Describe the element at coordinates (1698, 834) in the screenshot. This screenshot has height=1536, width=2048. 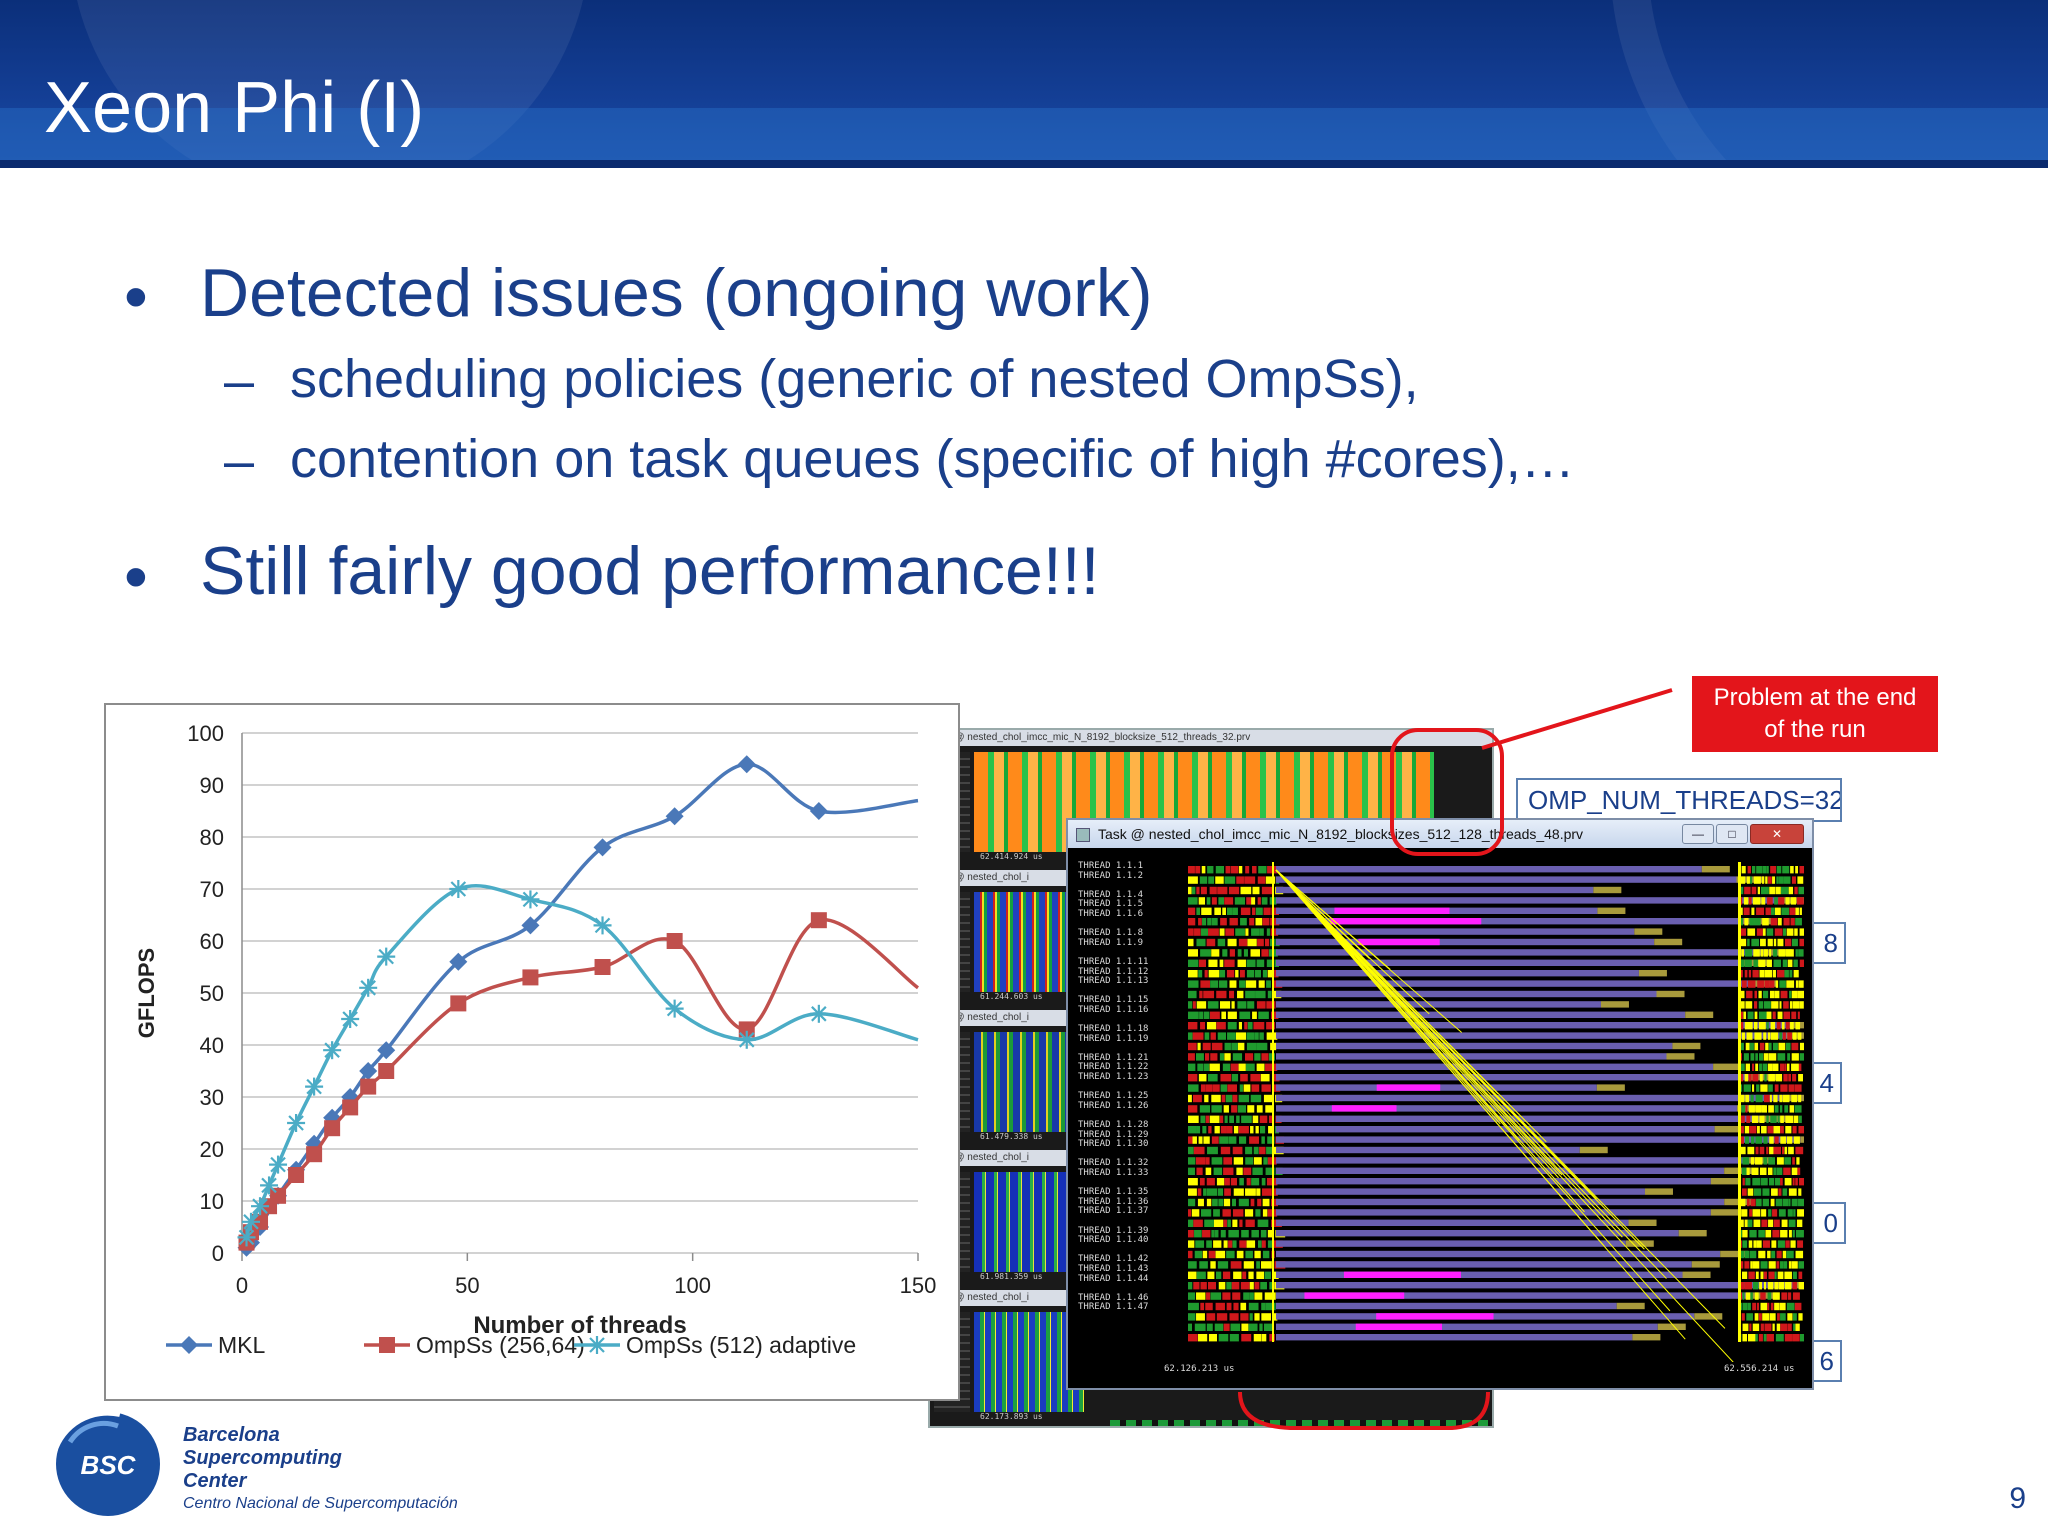
I see `minimize-button: —` at that location.